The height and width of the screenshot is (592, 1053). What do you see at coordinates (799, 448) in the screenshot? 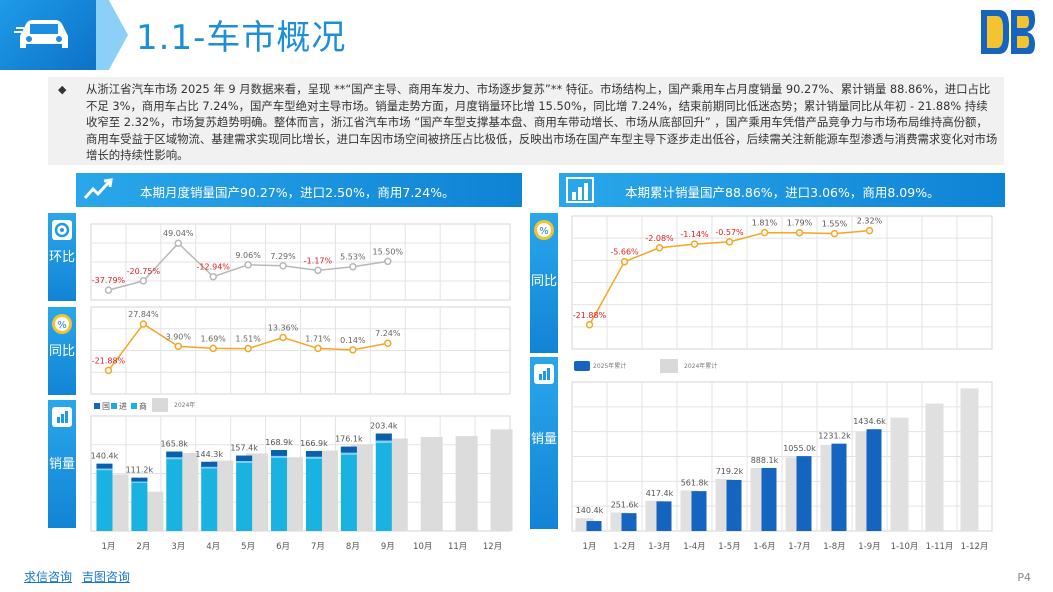
I see `cumulative-bar-label: 1055.0k` at bounding box center [799, 448].